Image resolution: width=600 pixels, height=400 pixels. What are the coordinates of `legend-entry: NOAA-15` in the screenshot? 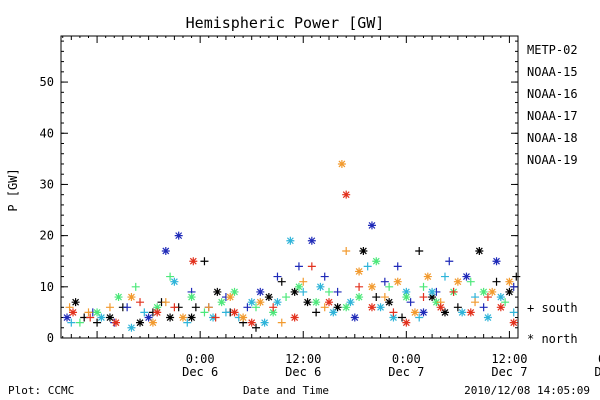 It's located at (552, 72).